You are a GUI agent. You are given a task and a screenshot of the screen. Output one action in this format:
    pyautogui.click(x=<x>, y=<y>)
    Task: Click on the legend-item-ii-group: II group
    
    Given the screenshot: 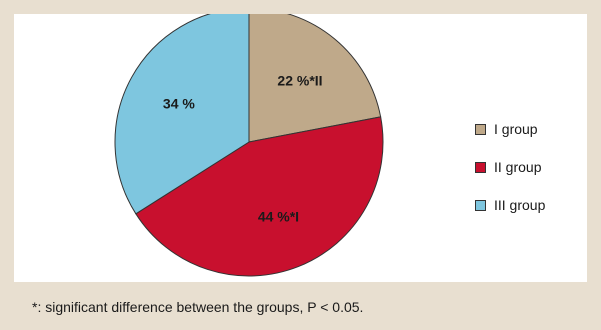 What is the action you would take?
    pyautogui.click(x=510, y=167)
    